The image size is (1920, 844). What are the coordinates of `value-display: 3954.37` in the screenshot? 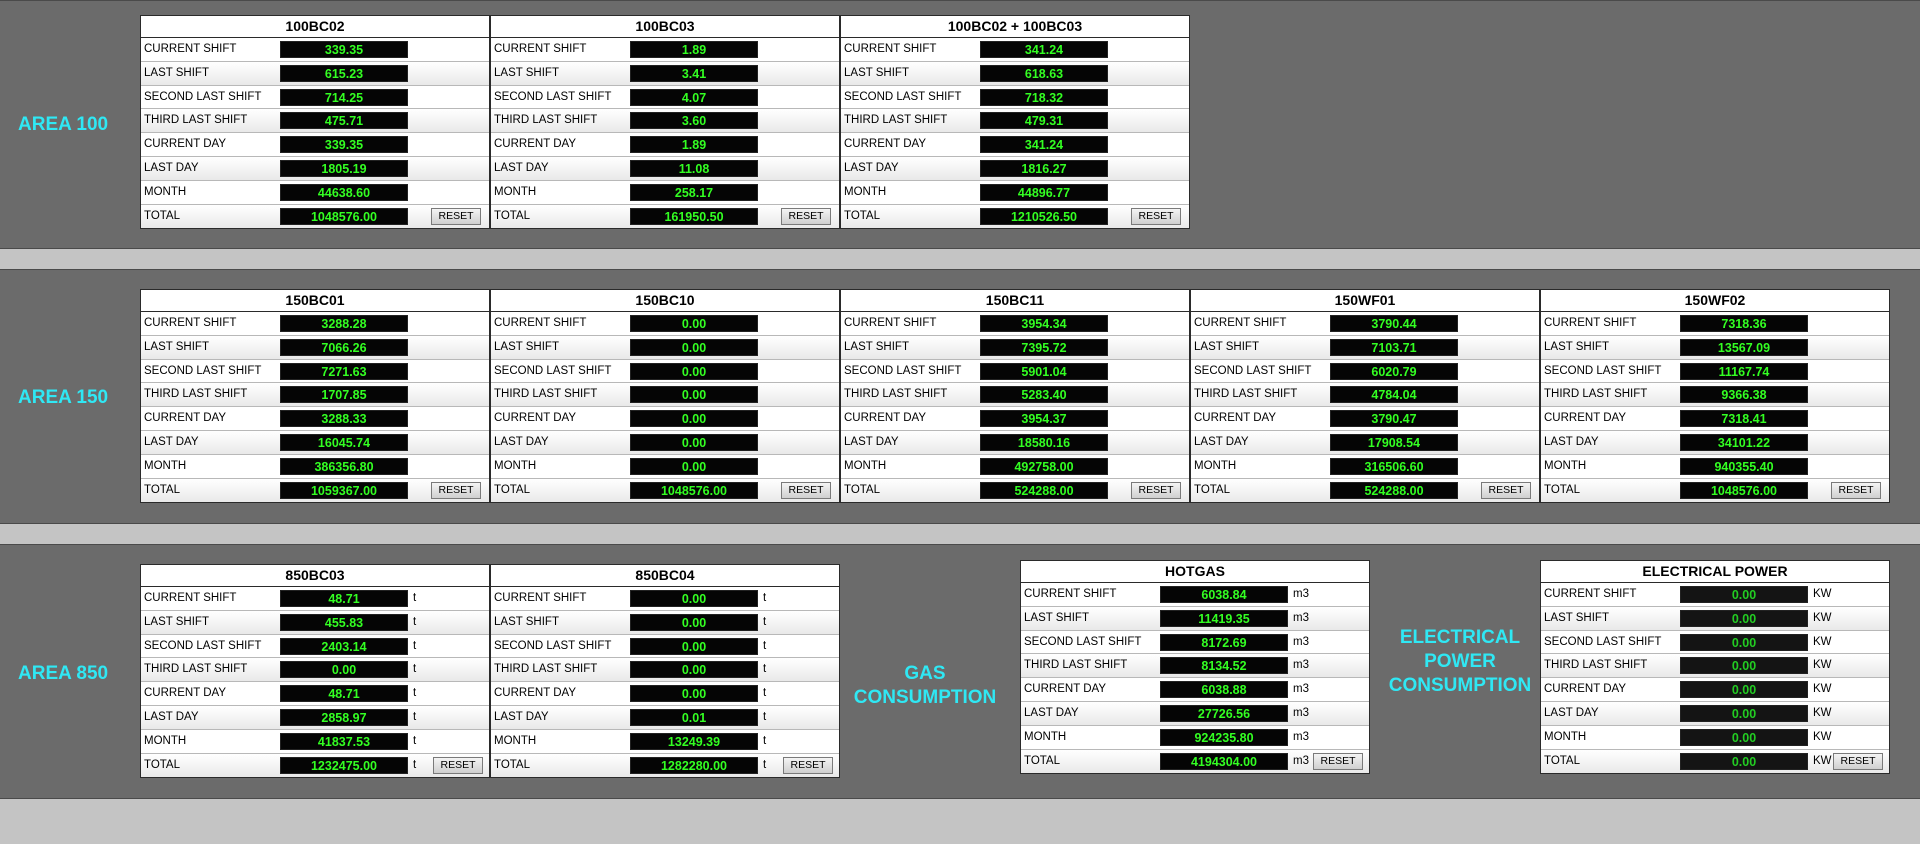 It's located at (1044, 419).